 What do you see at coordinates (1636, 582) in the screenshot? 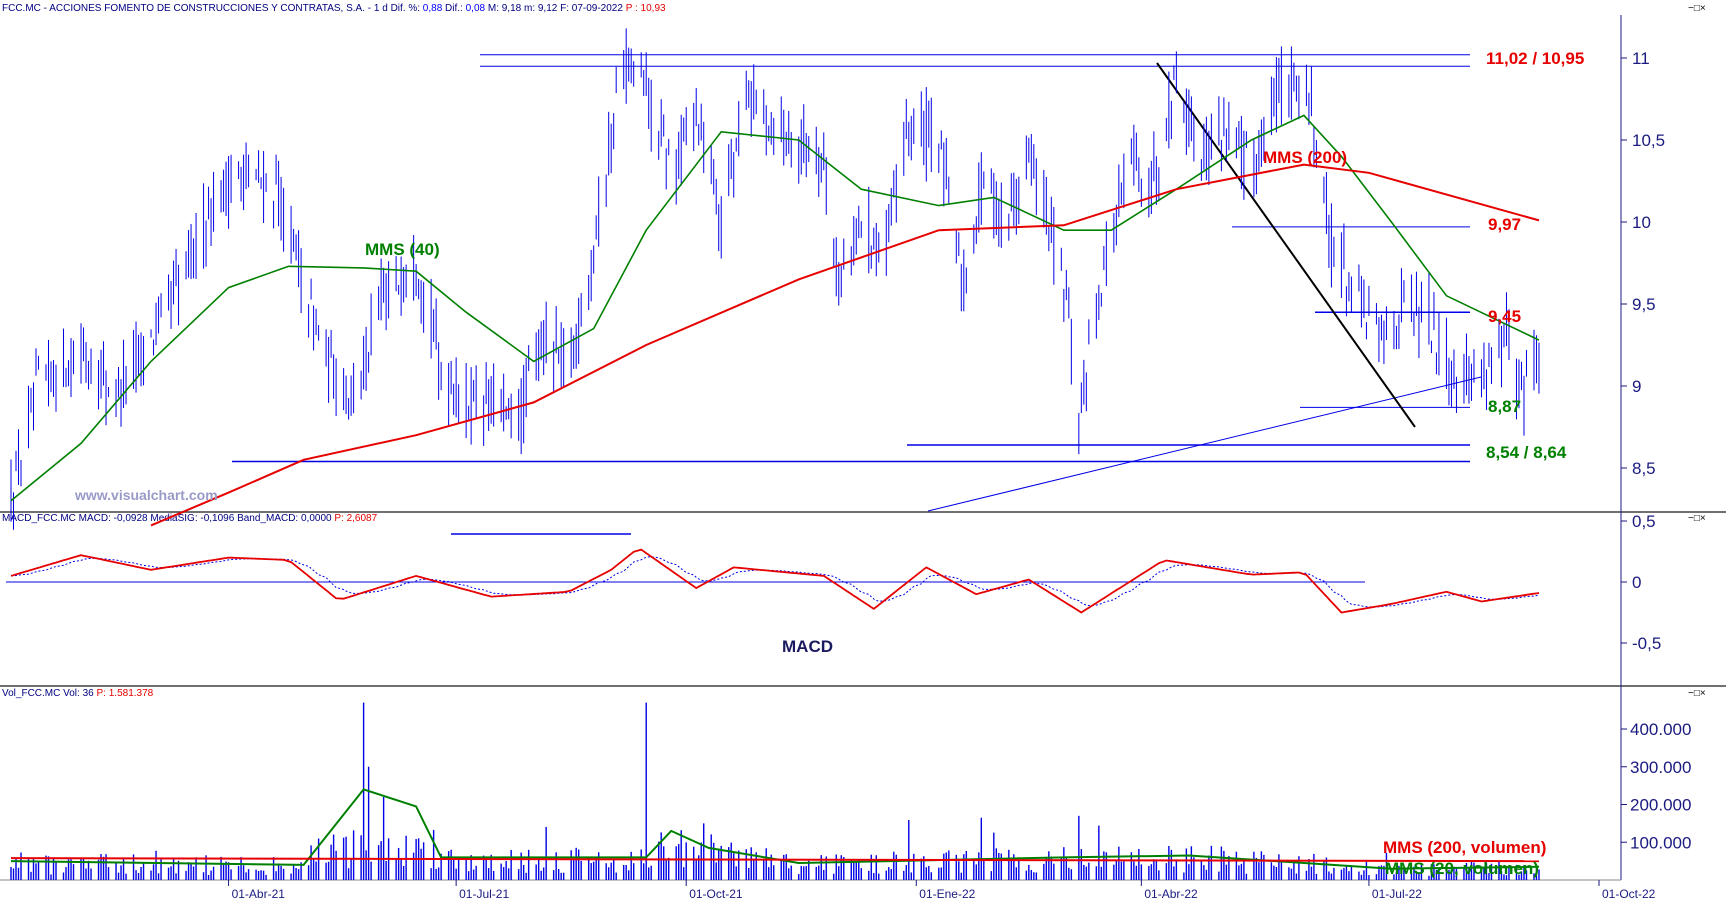
I see `macd-axis-label: 0` at bounding box center [1636, 582].